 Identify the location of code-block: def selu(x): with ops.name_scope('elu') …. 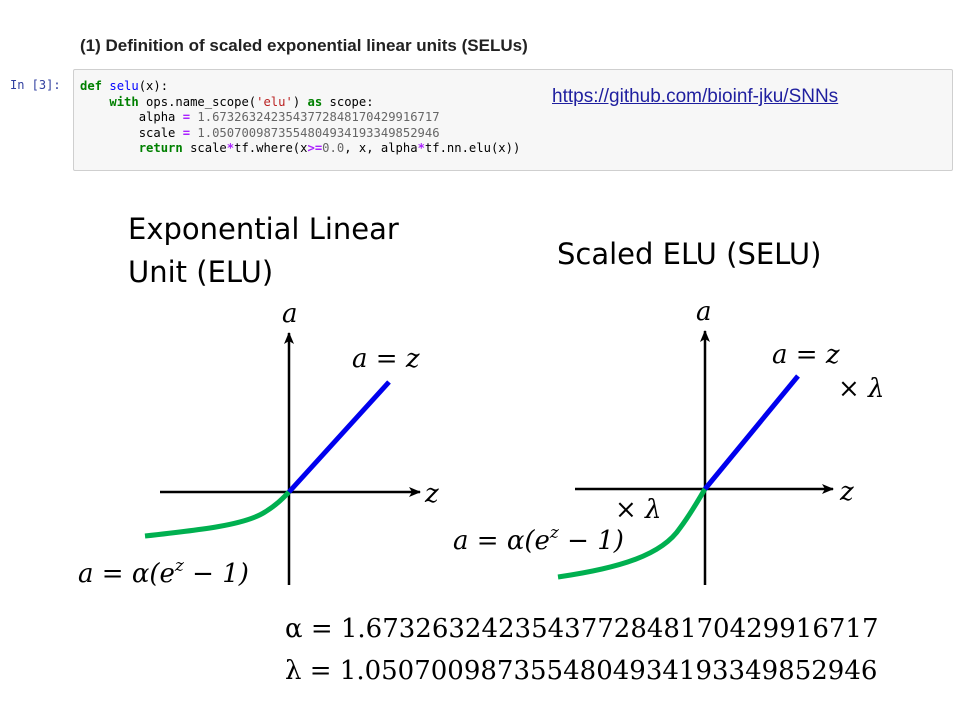
(300, 117).